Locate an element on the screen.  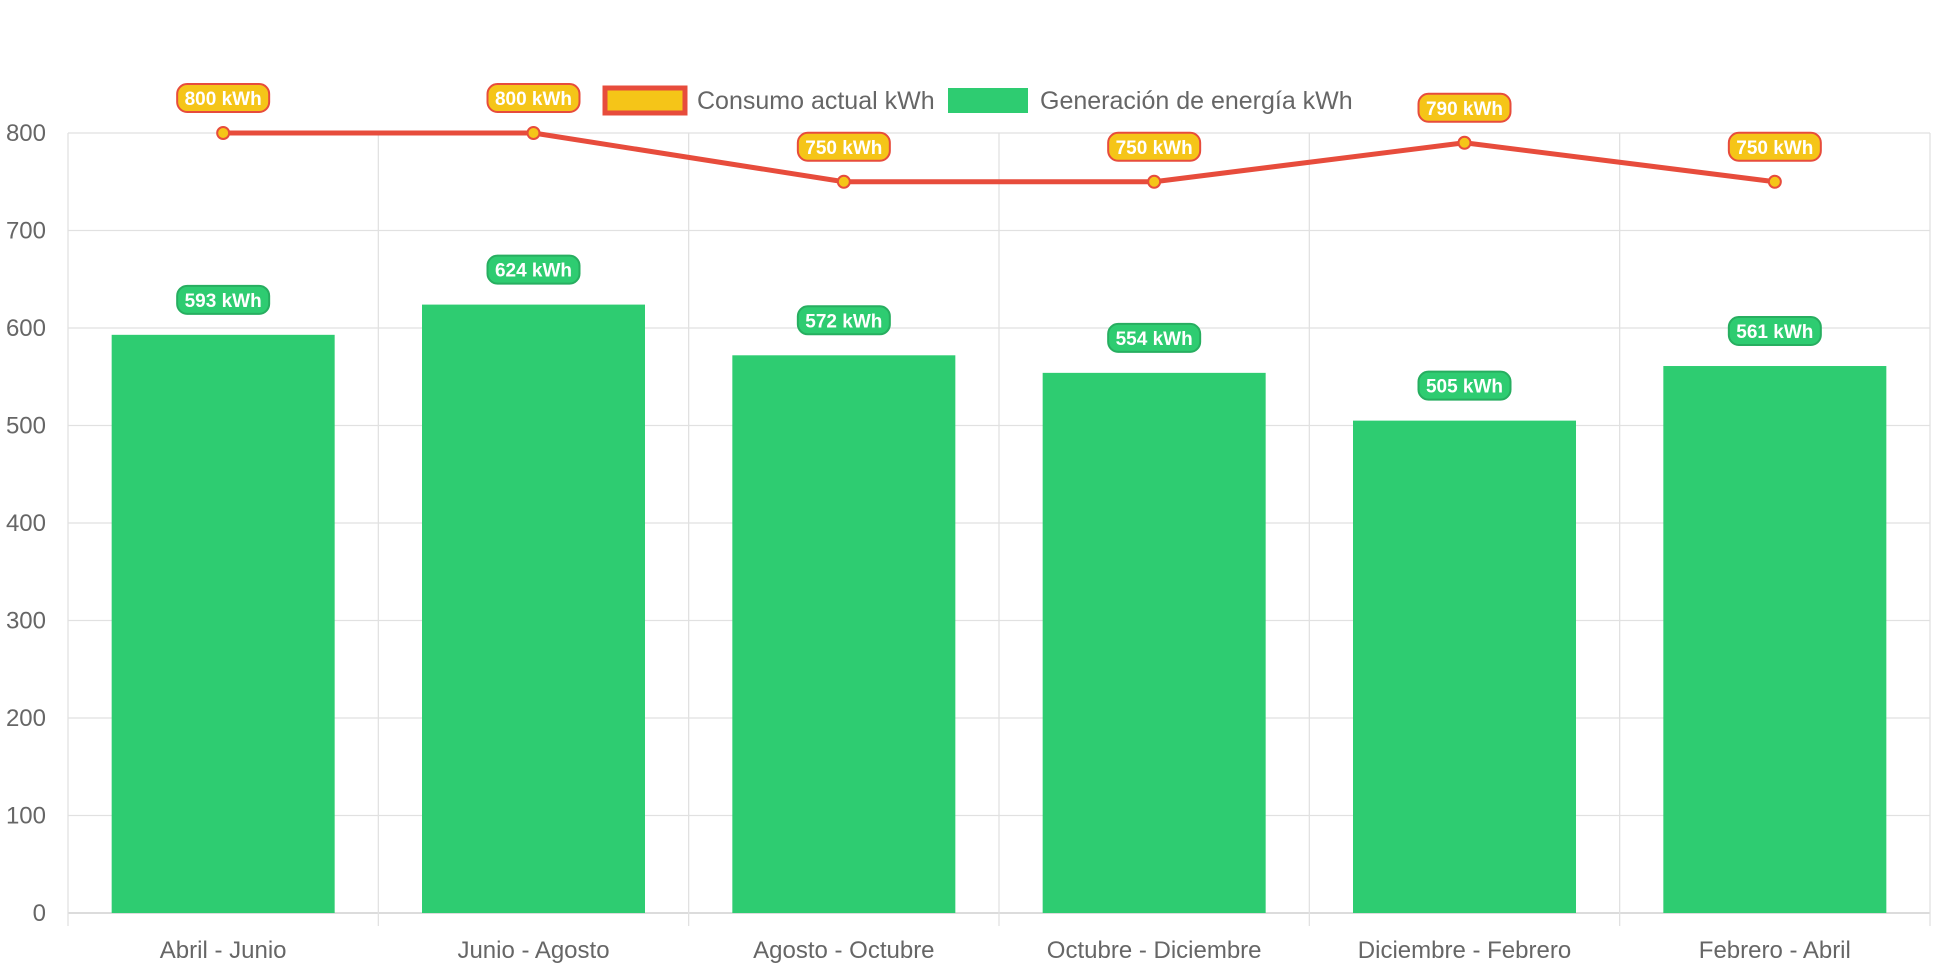
legend-item-generacion: Generación de energía kWh is located at coordinates (1150, 101).